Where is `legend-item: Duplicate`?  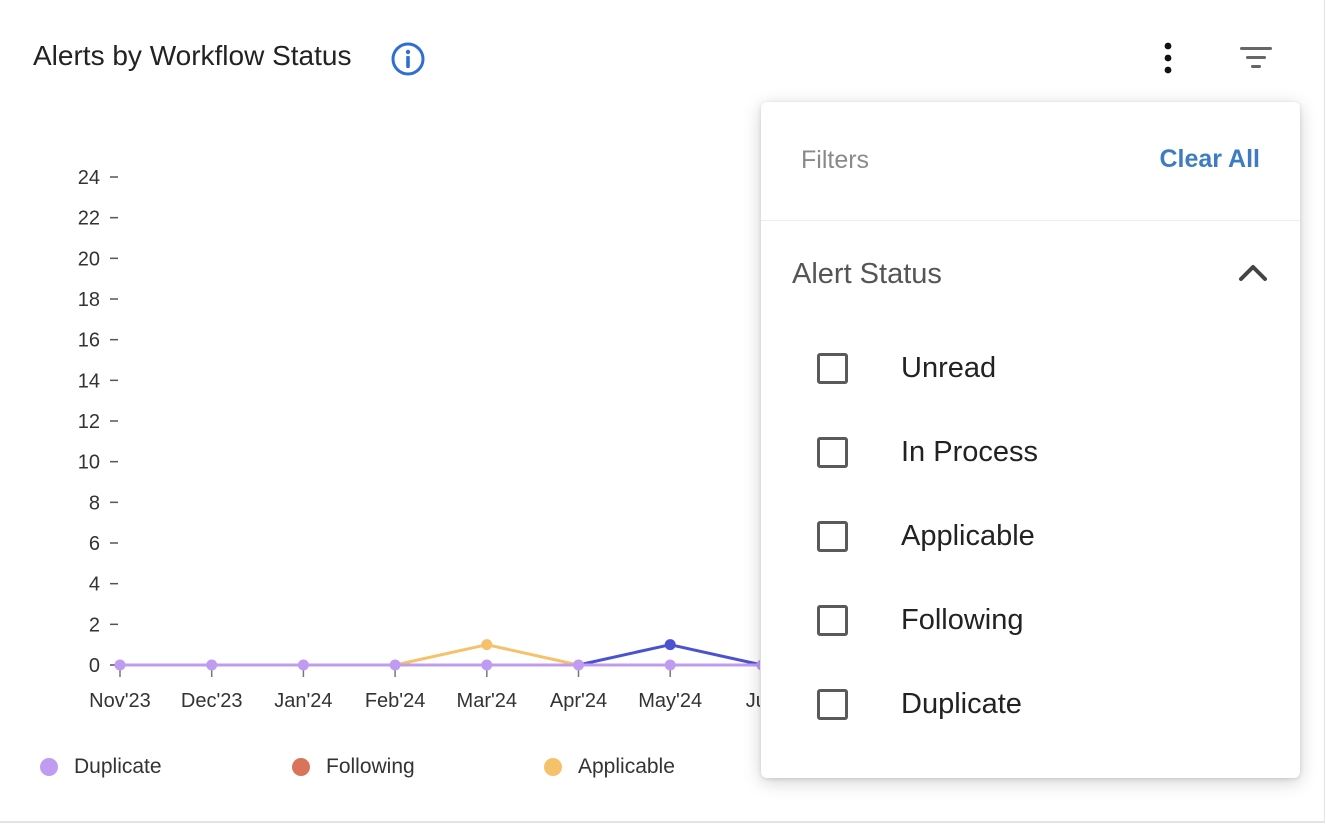
legend-item: Duplicate is located at coordinates (101, 767).